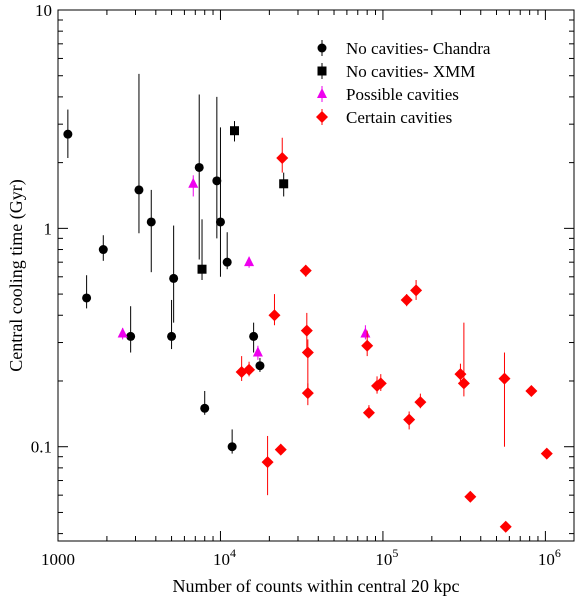 Image resolution: width=579 pixels, height=601 pixels. I want to click on legend-item: Certain cavities, so click(384, 117).